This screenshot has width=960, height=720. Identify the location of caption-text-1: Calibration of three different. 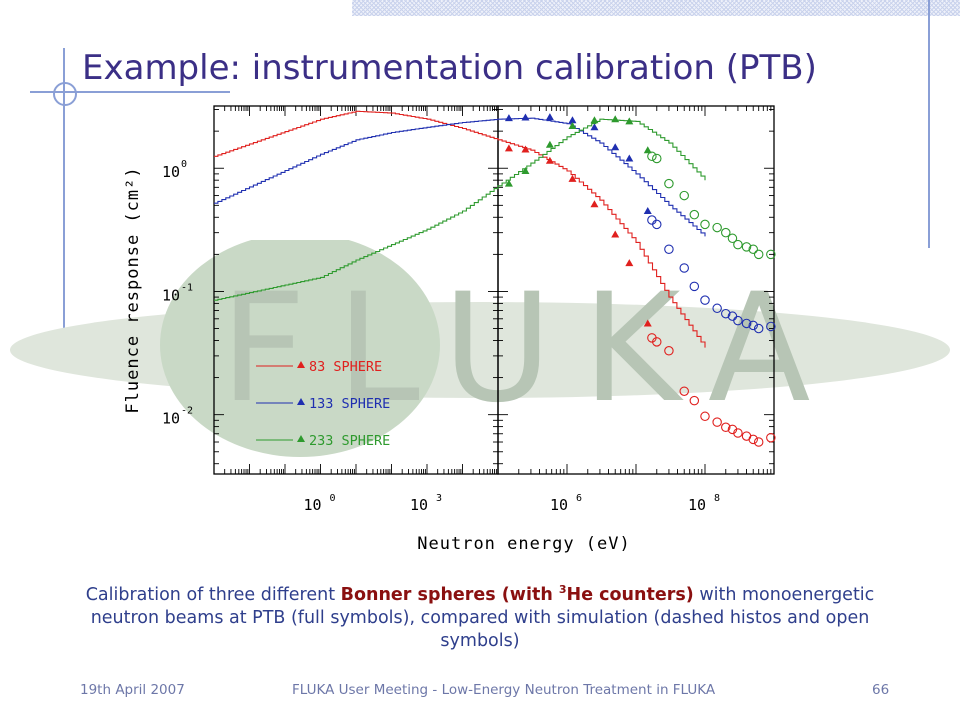
(213, 594).